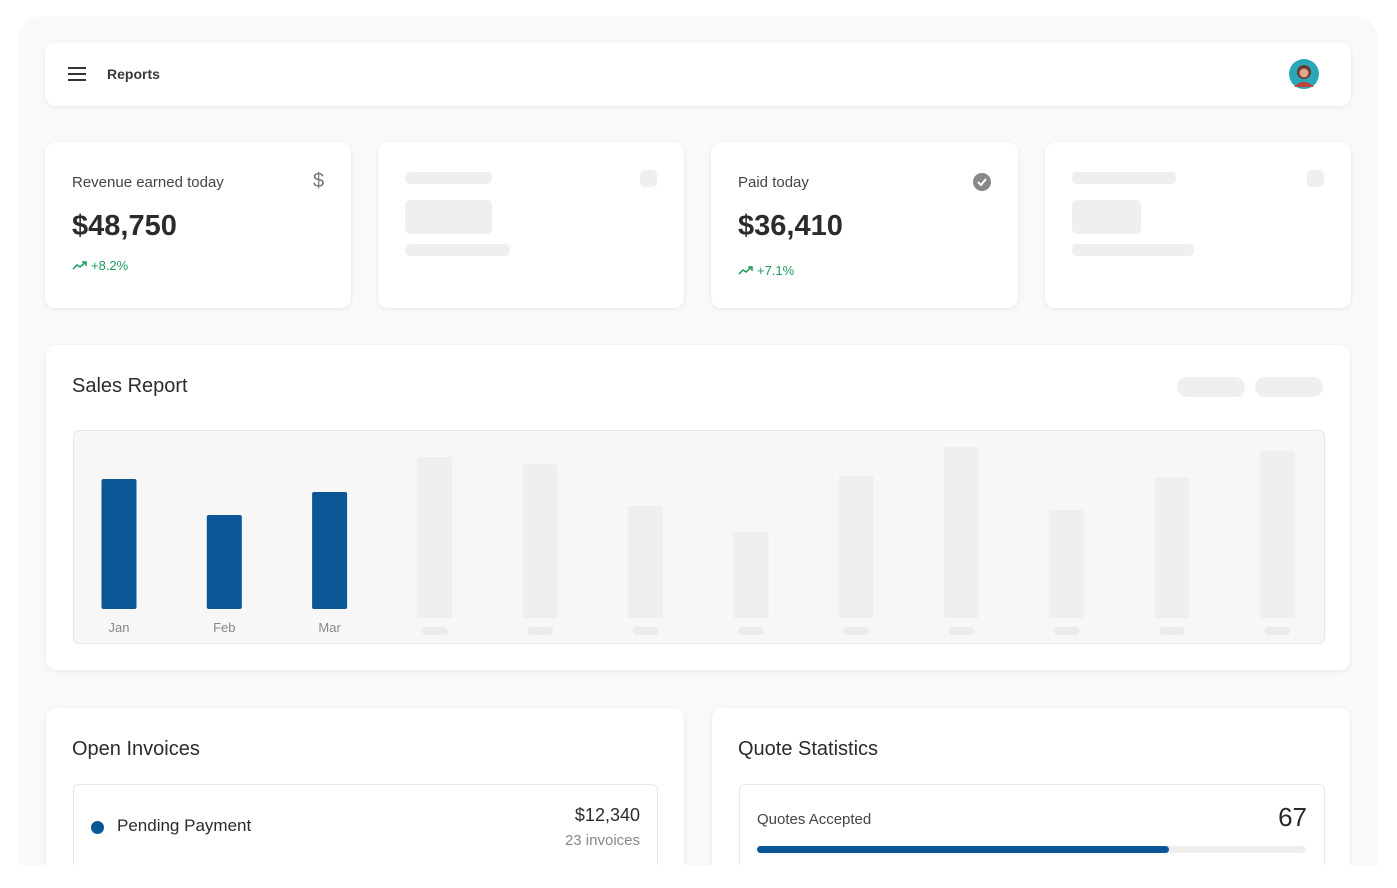 The width and height of the screenshot is (1397, 888). I want to click on stat-value: 67, so click(1292, 817).